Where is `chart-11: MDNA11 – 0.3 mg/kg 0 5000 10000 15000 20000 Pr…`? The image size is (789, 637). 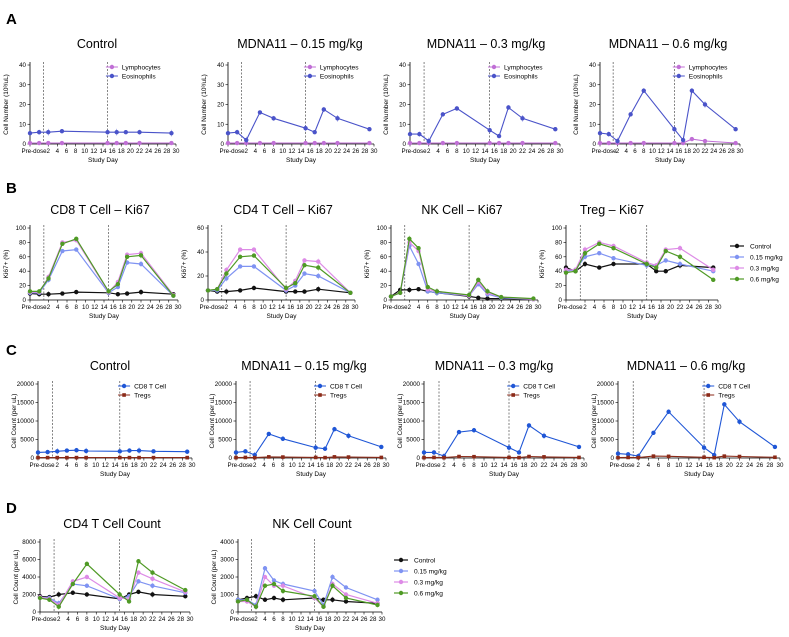
chart-11: MDNA11 – 0.3 mg/kg 0 5000 10000 15000 20000 Pr… is located at coordinates (492, 418).